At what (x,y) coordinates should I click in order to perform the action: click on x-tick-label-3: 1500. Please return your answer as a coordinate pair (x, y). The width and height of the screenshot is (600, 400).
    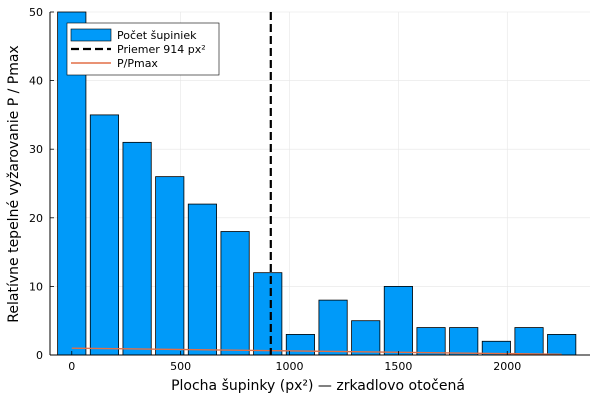
    Looking at the image, I should click on (398, 366).